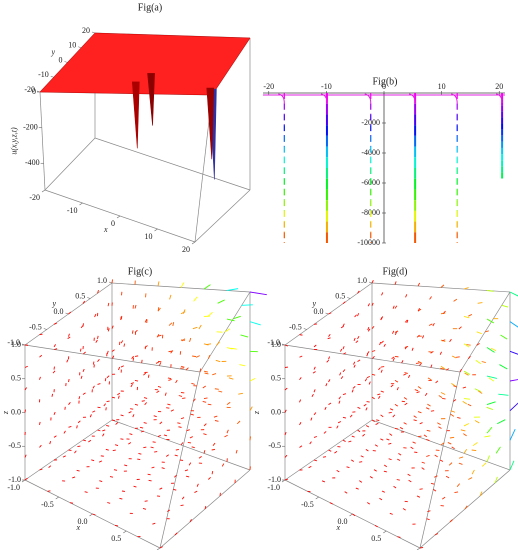  What do you see at coordinates (281, 98) in the screenshot?
I see `spike-tip` at bounding box center [281, 98].